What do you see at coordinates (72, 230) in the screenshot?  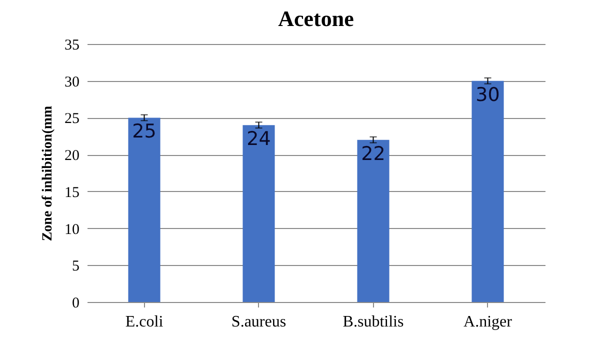 I see `y-tick-label: 10` at bounding box center [72, 230].